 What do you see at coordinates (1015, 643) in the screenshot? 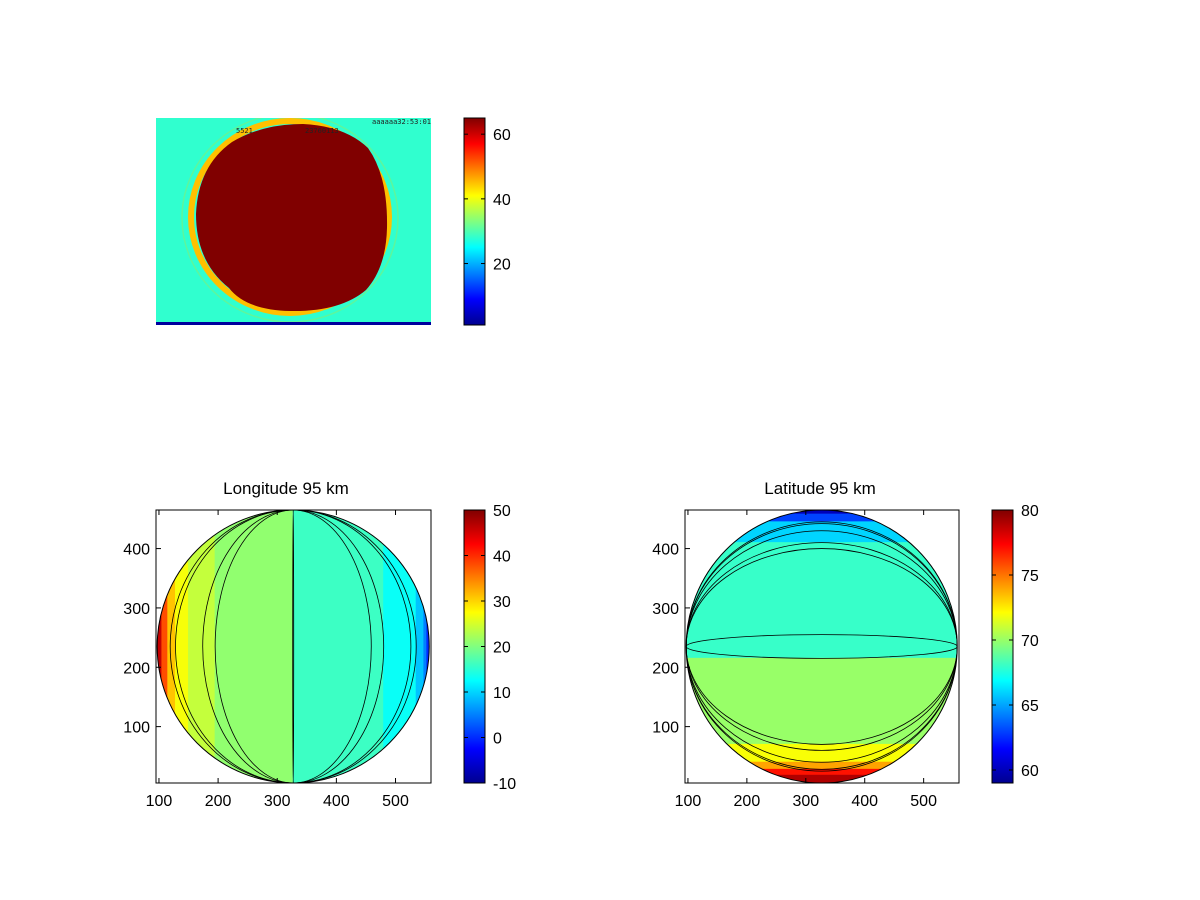
I see `colorbar-latitude: 60 65 70 75 80` at bounding box center [1015, 643].